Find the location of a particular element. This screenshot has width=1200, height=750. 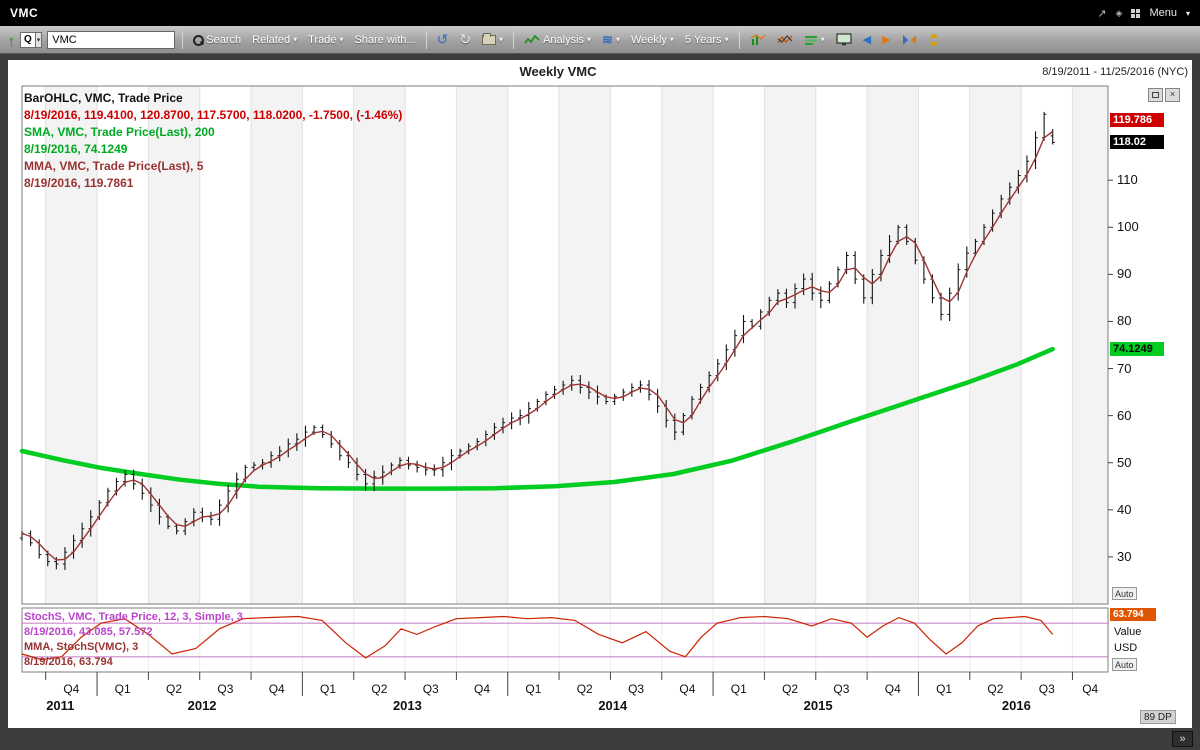

y-tick-label: 100 is located at coordinates (1128, 227).